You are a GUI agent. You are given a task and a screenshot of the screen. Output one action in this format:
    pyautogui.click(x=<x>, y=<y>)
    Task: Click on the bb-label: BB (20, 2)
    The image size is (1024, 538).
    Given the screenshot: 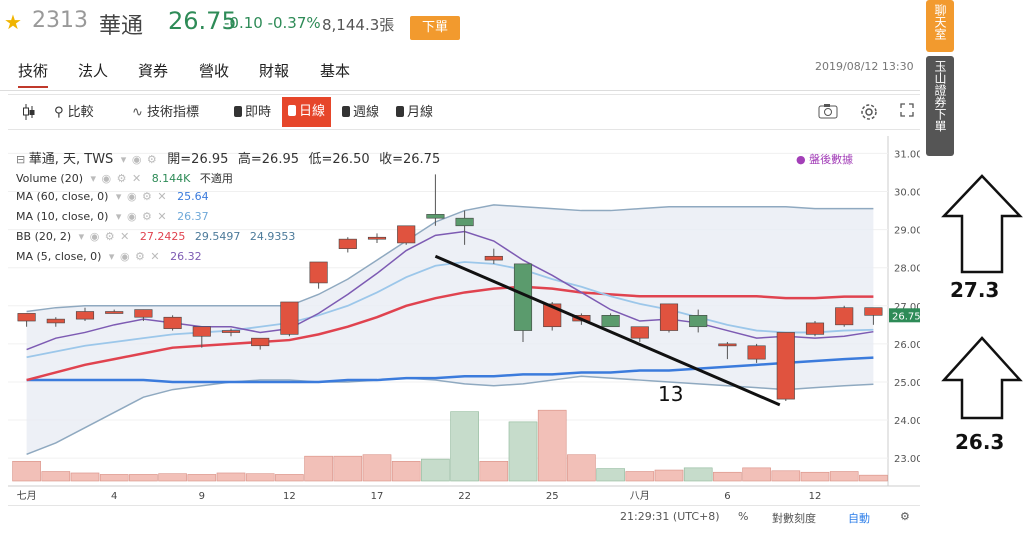 What is the action you would take?
    pyautogui.click(x=44, y=236)
    